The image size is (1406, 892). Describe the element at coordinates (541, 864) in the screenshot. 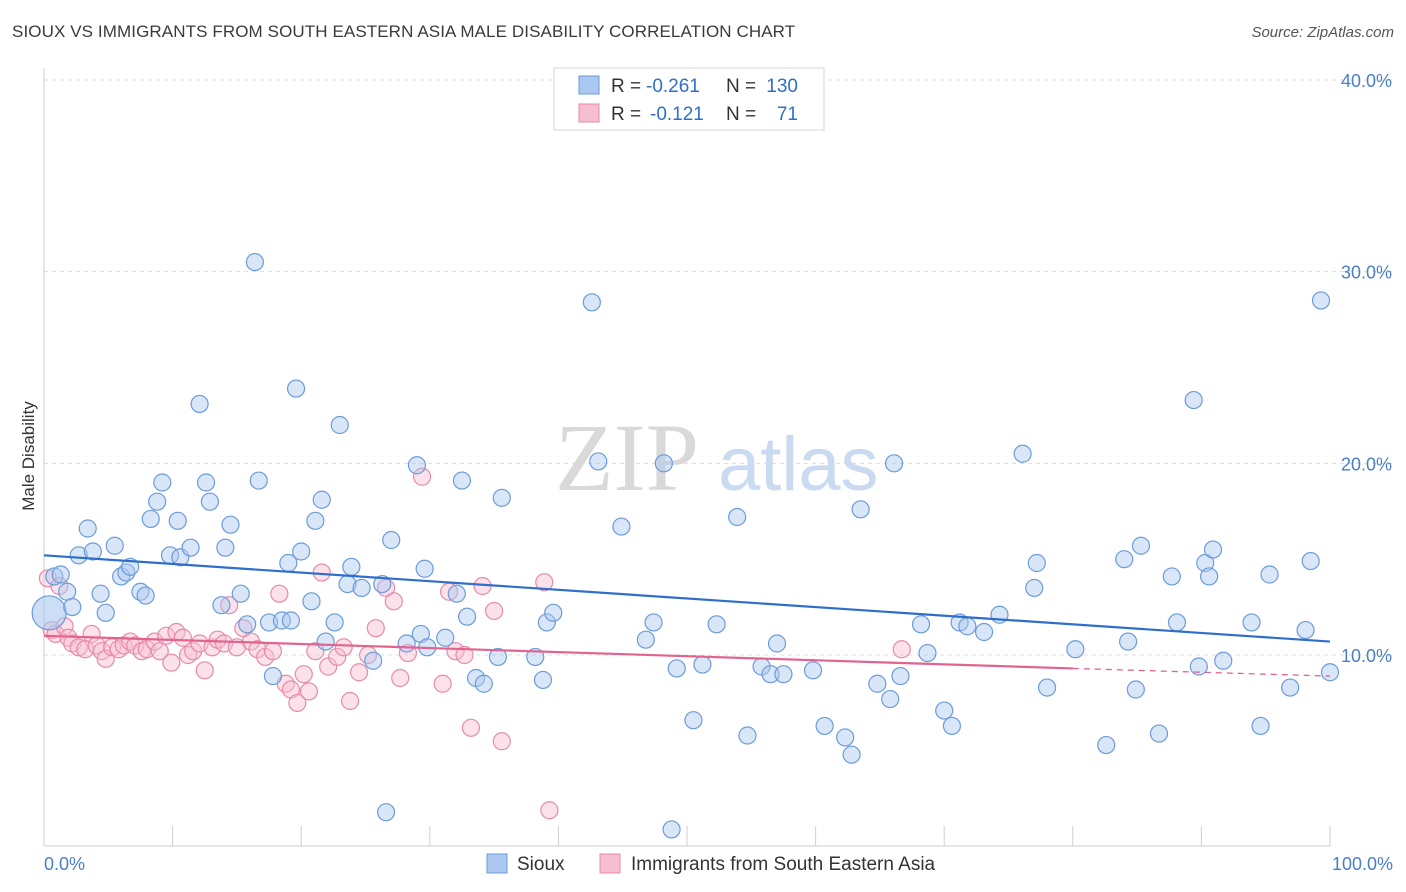

I see `bottom-legend-label-sioux: Sioux` at that location.